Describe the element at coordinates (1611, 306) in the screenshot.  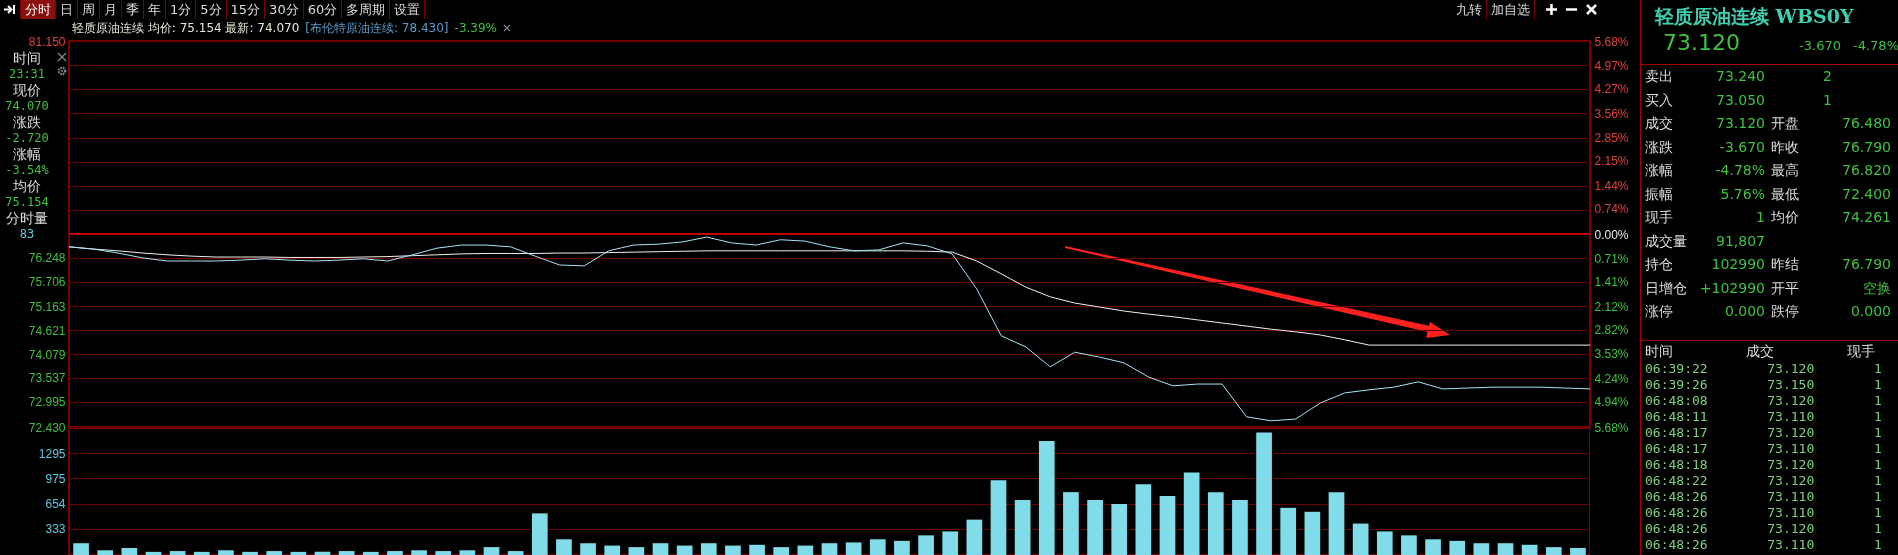
I see `y2-tick-label: 2.12%` at that location.